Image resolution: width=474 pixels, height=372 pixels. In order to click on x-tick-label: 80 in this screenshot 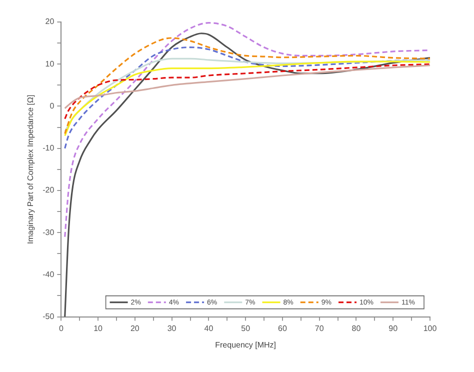, I will do `click(357, 328)`.